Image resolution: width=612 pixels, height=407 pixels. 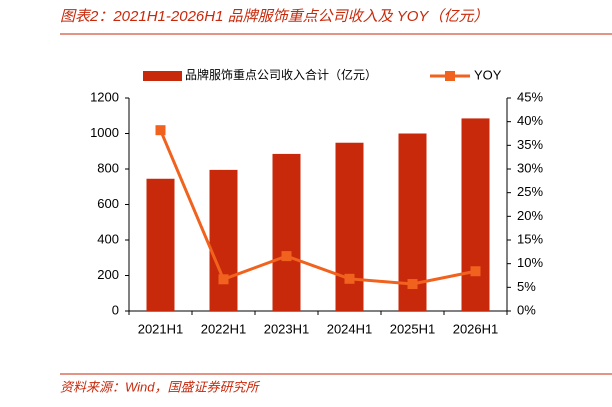 What do you see at coordinates (281, 74) in the screenshot?
I see `legend-label: 品牌服饰重点公司收入合计（亿元）` at bounding box center [281, 74].